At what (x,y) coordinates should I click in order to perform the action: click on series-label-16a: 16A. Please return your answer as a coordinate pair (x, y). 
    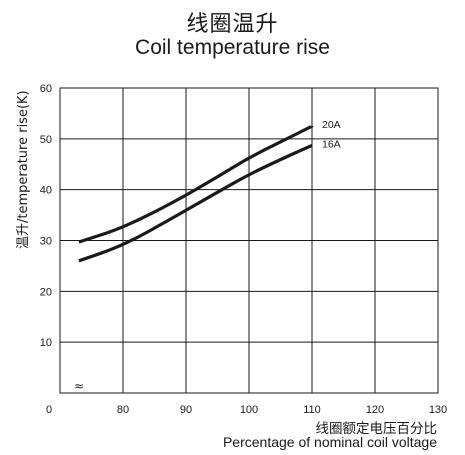
    Looking at the image, I should click on (331, 144).